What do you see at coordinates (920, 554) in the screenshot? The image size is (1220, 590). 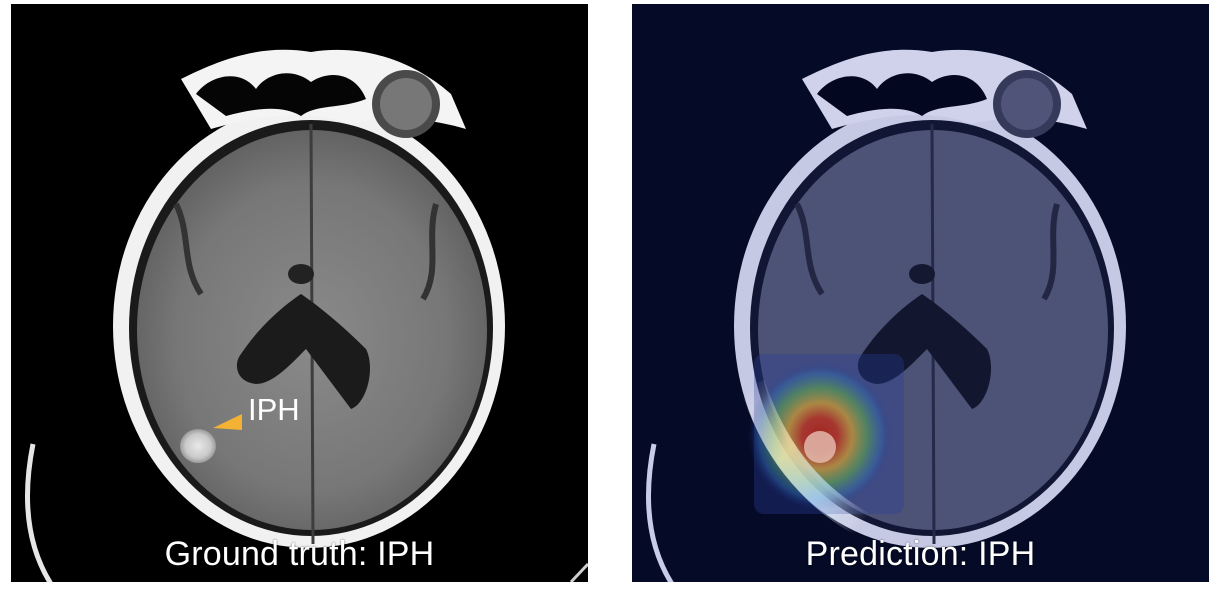 I see `panel-caption-prediction: Prediction: IPH` at bounding box center [920, 554].